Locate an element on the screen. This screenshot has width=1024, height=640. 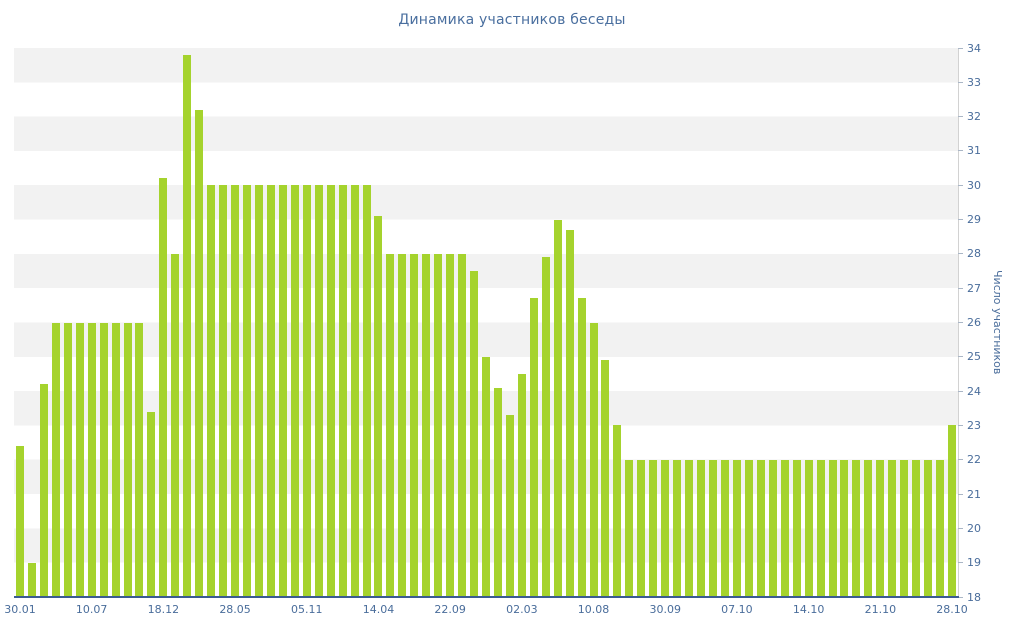
x-tick-label: 30.09 is located at coordinates (665, 609).